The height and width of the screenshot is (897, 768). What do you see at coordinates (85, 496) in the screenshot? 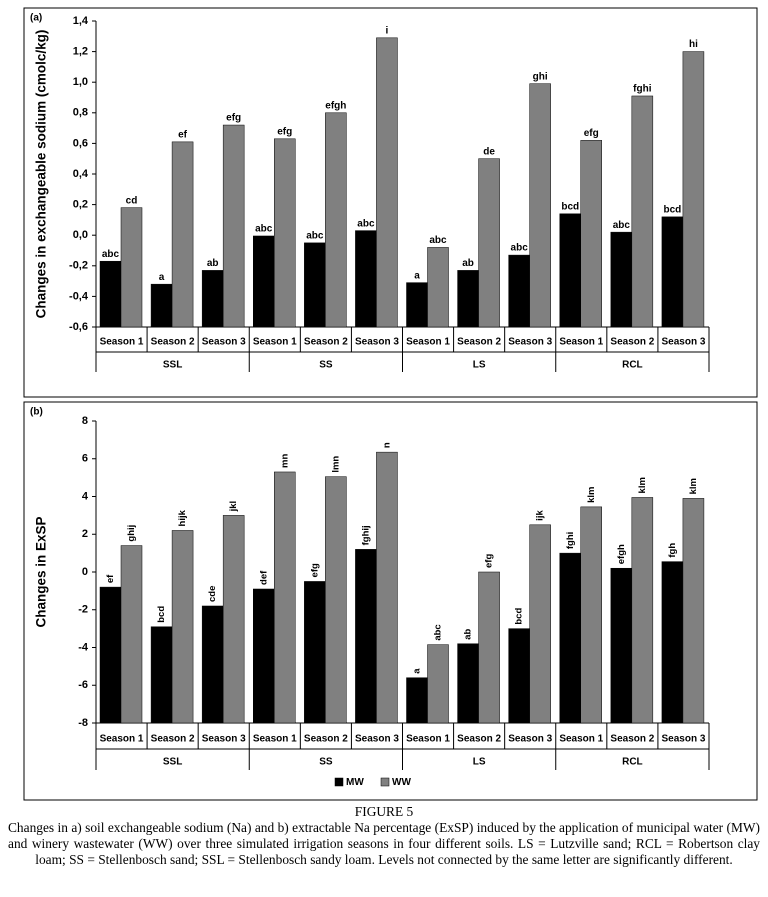
I see `y-tick-label: 4` at bounding box center [85, 496].